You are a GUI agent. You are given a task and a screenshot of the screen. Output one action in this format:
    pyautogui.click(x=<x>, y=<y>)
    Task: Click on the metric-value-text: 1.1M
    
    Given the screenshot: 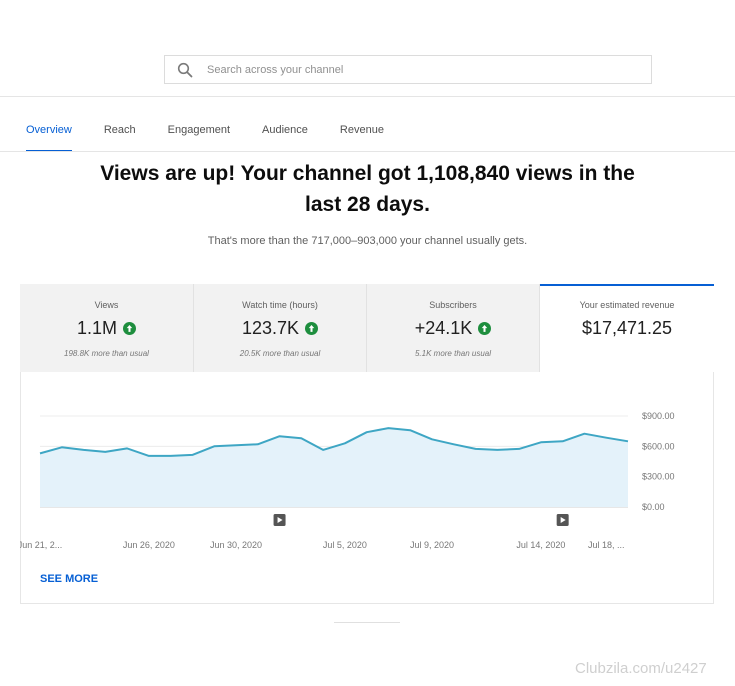 What is the action you would take?
    pyautogui.click(x=97, y=328)
    